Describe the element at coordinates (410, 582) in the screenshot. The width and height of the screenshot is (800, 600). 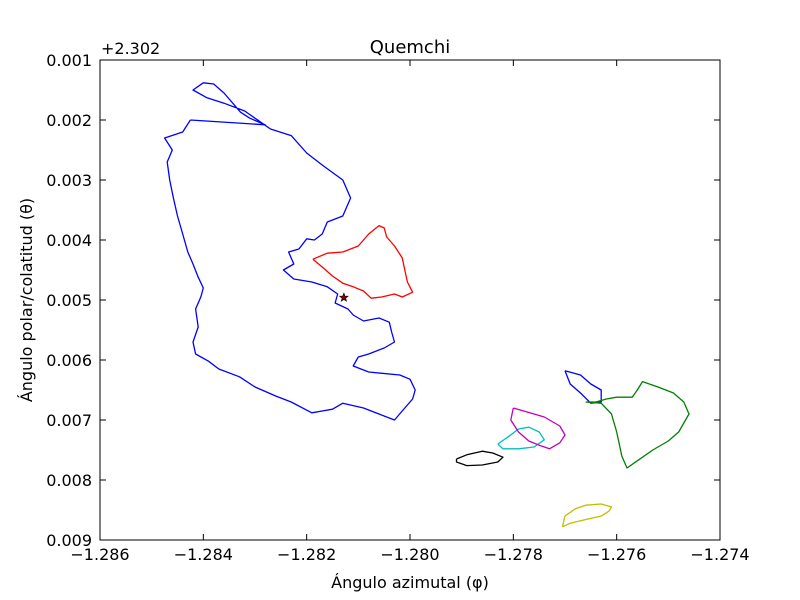
I see `x-axis-title: Ángulo azimutal (φ)` at that location.